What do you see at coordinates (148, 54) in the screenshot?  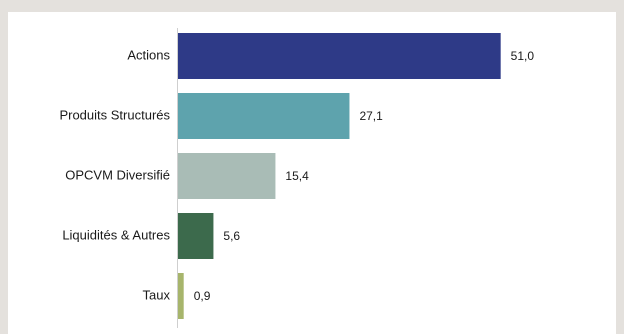 I see `category-label-0: Actions` at bounding box center [148, 54].